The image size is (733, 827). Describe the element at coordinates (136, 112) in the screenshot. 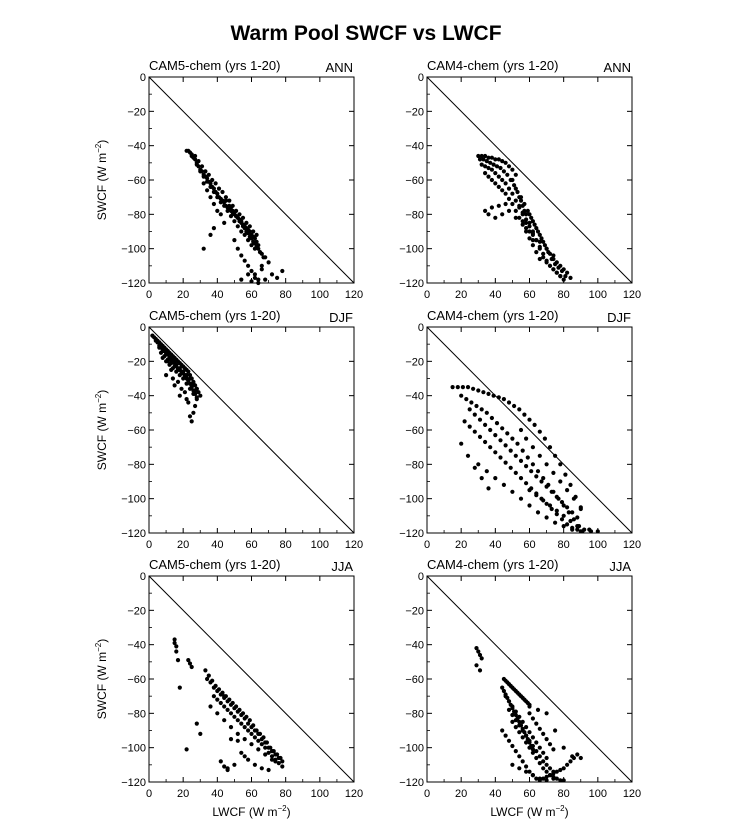

I see `y-tick-label: −20` at that location.